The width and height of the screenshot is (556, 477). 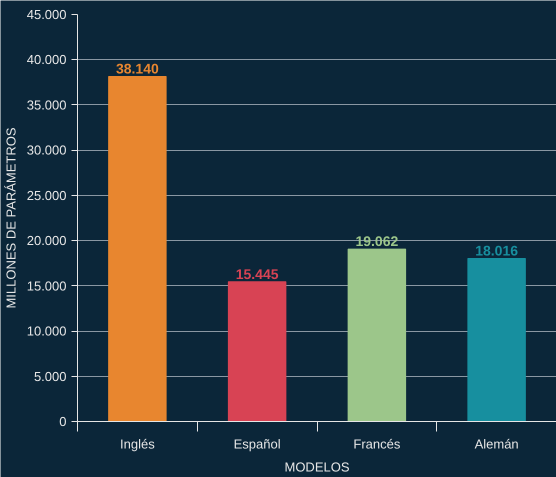 I want to click on y-tick-label: 15.000, so click(x=46, y=286).